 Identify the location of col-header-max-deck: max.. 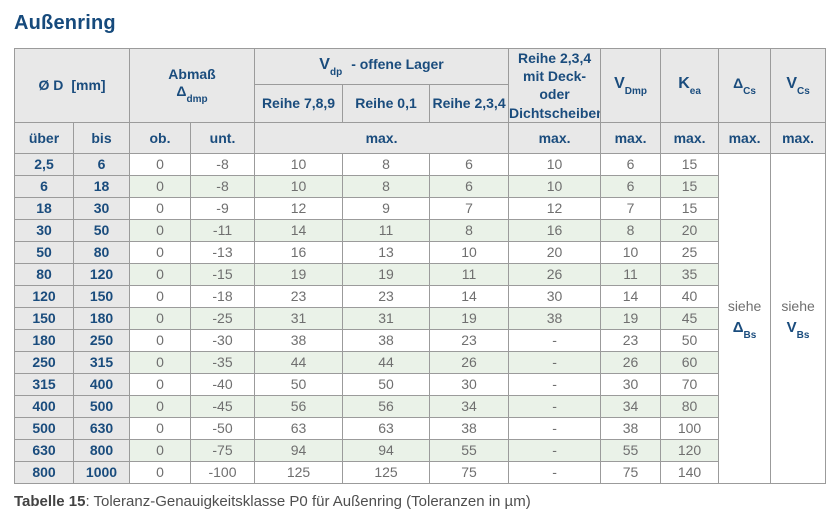
(555, 137).